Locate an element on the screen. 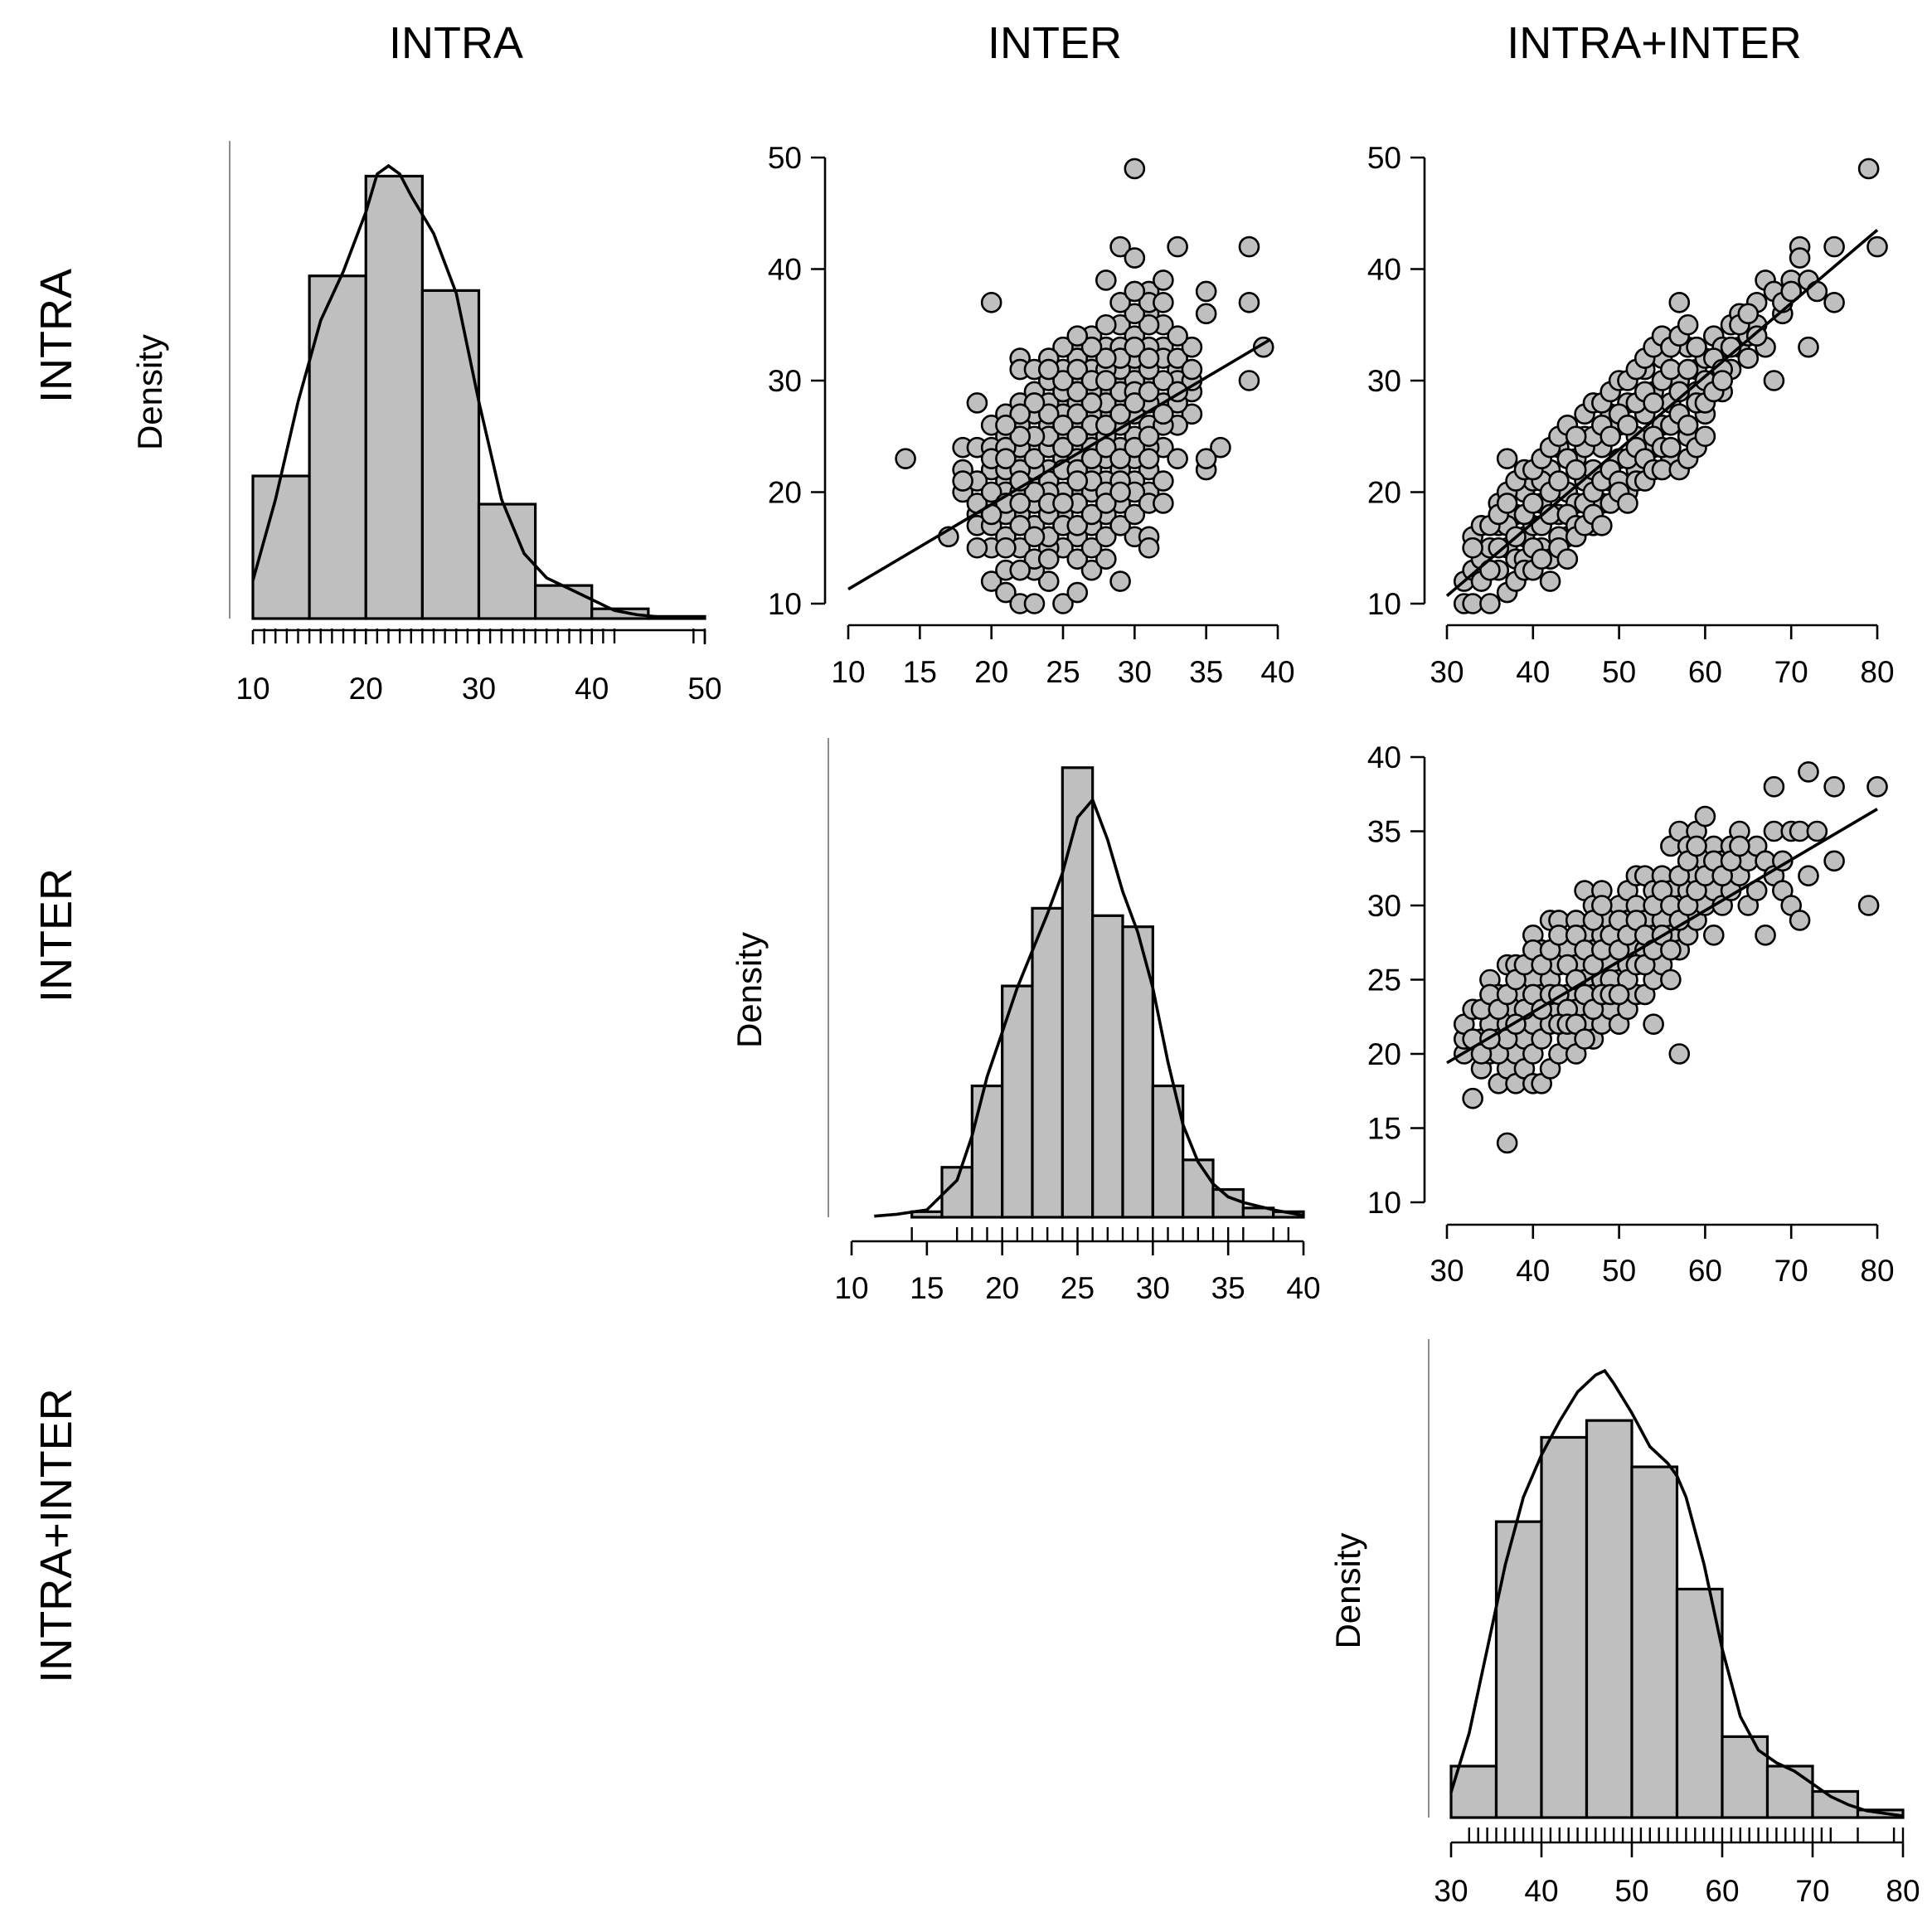  y-tick-label: 15 is located at coordinates (1384, 1129).